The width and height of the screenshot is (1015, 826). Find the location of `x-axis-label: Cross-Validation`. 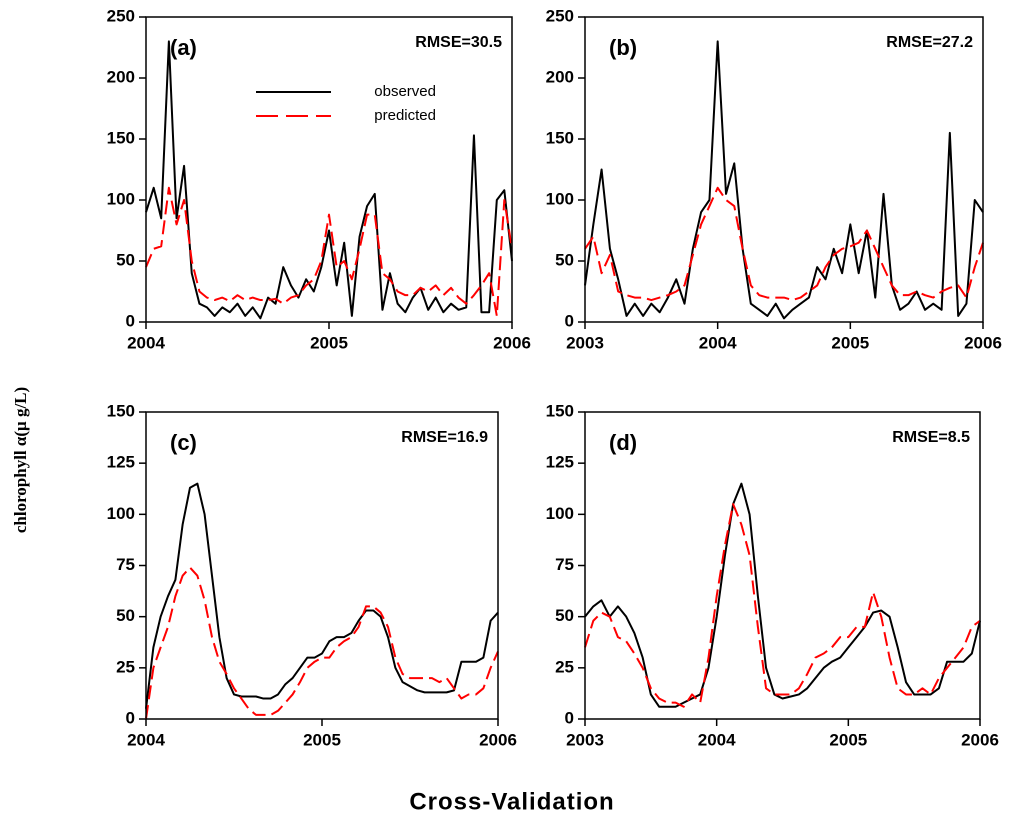

x-axis-label: Cross-Validation is located at coordinates (511, 801).